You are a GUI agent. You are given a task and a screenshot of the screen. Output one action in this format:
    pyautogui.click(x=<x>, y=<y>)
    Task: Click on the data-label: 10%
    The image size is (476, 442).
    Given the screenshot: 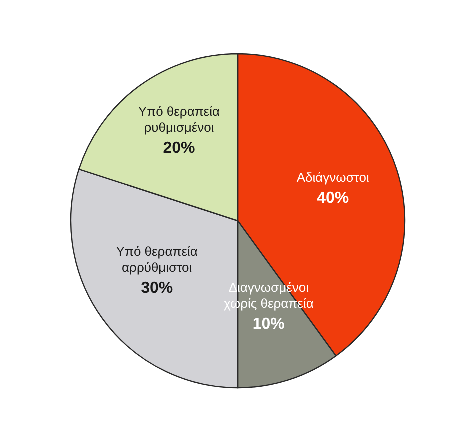 What is the action you would take?
    pyautogui.click(x=268, y=325)
    